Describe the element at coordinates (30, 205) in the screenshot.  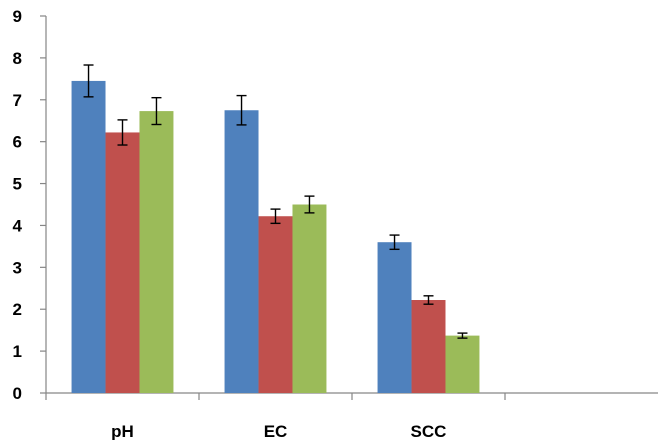
I see `y-axis: 0 1 2 3 4 5 6 7 8 9` at that location.